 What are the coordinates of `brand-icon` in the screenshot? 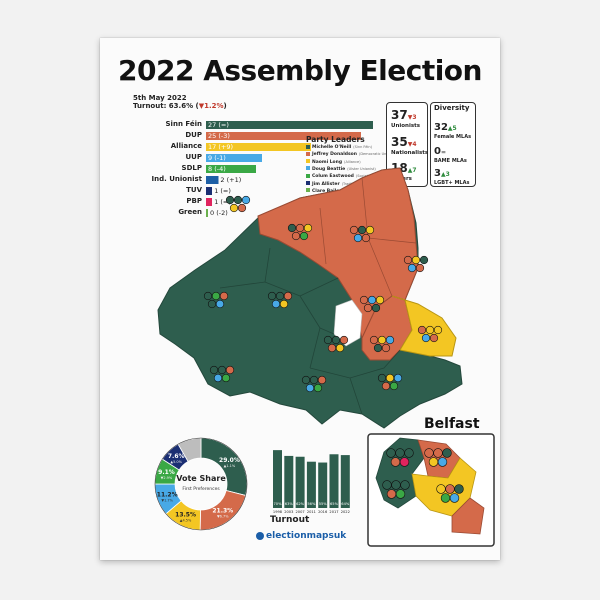 It's located at (260, 535).